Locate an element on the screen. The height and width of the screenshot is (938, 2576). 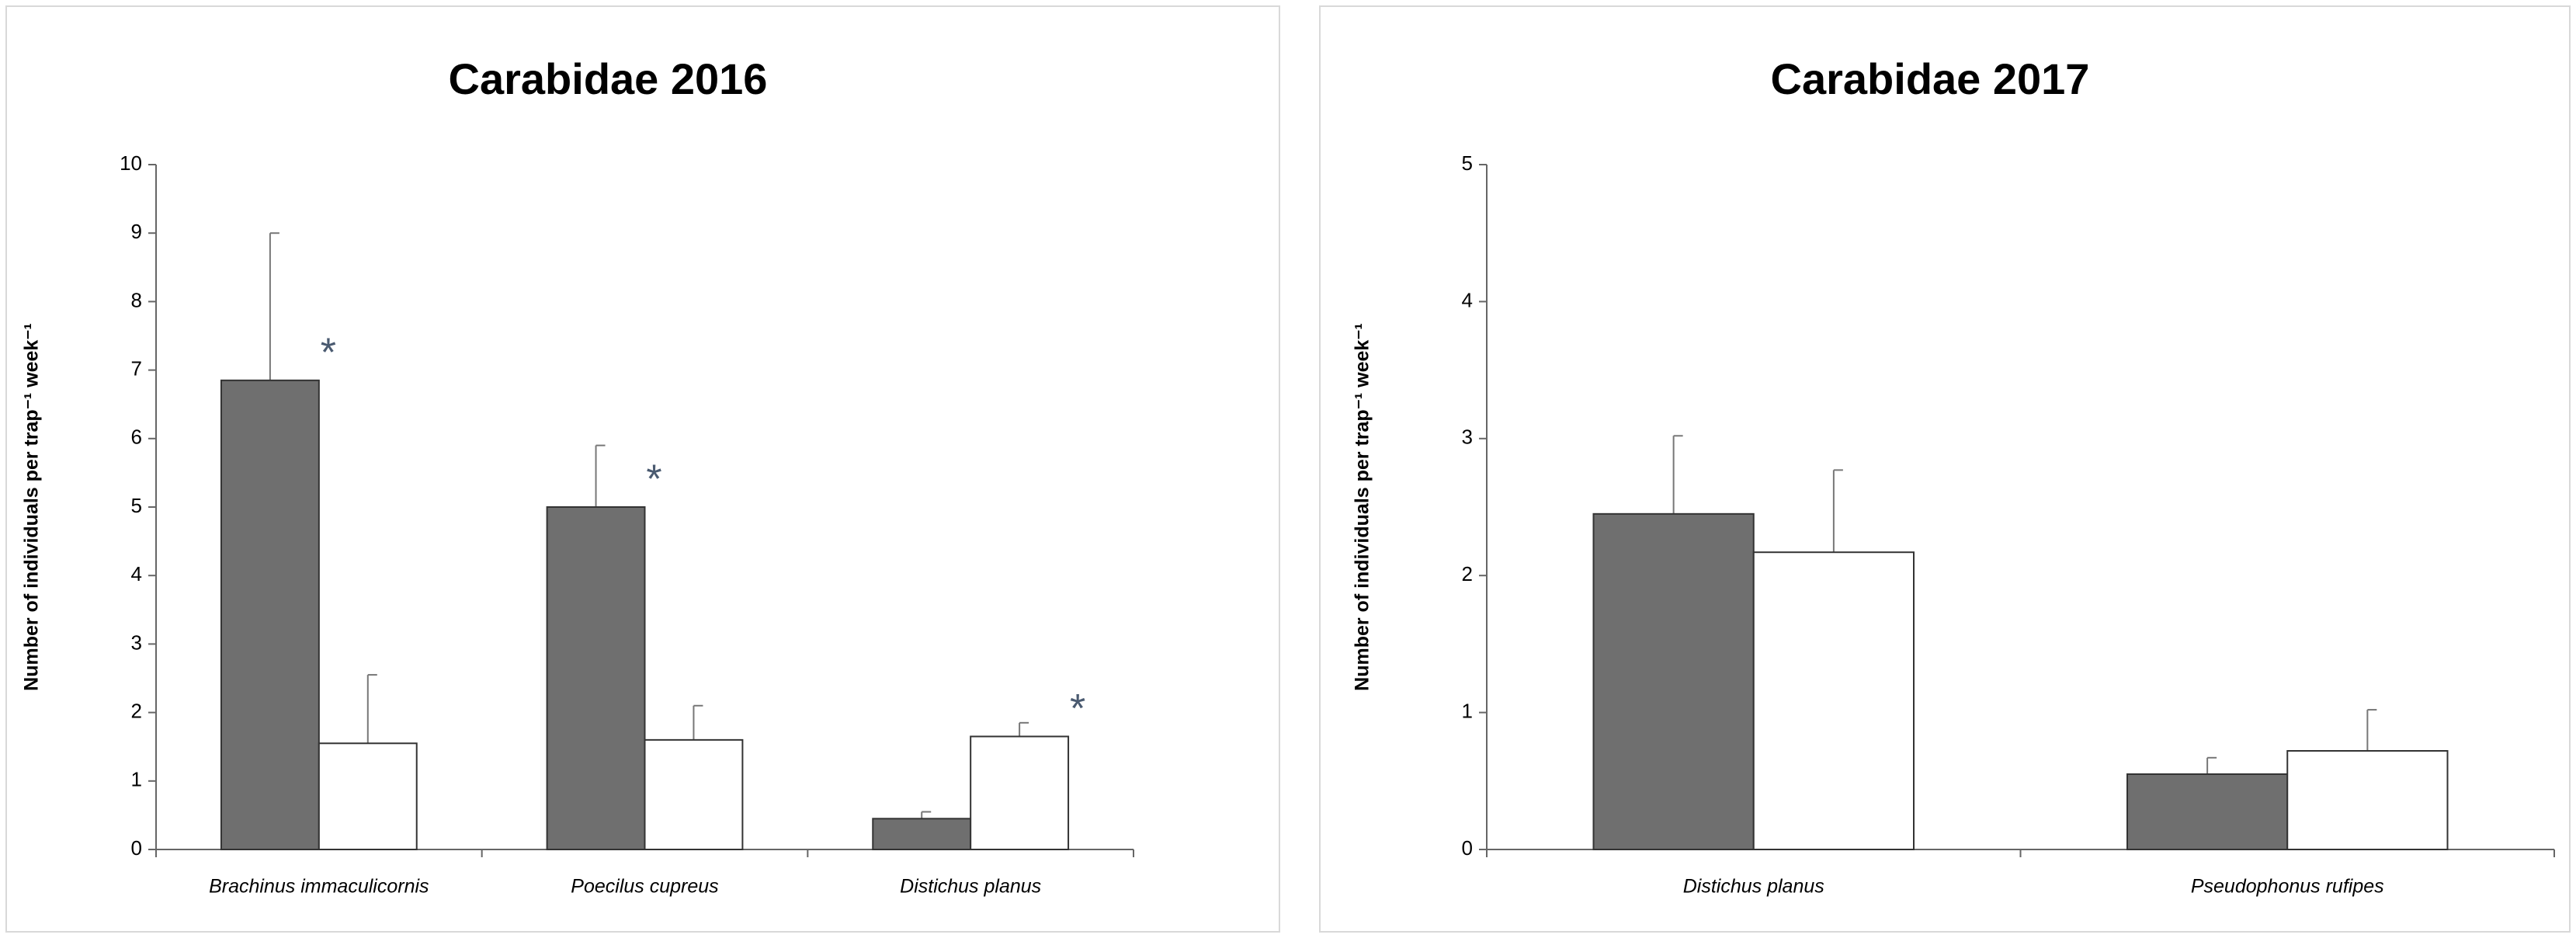
x-tick-label: Pseudophonus rufipes is located at coordinates (2287, 887).